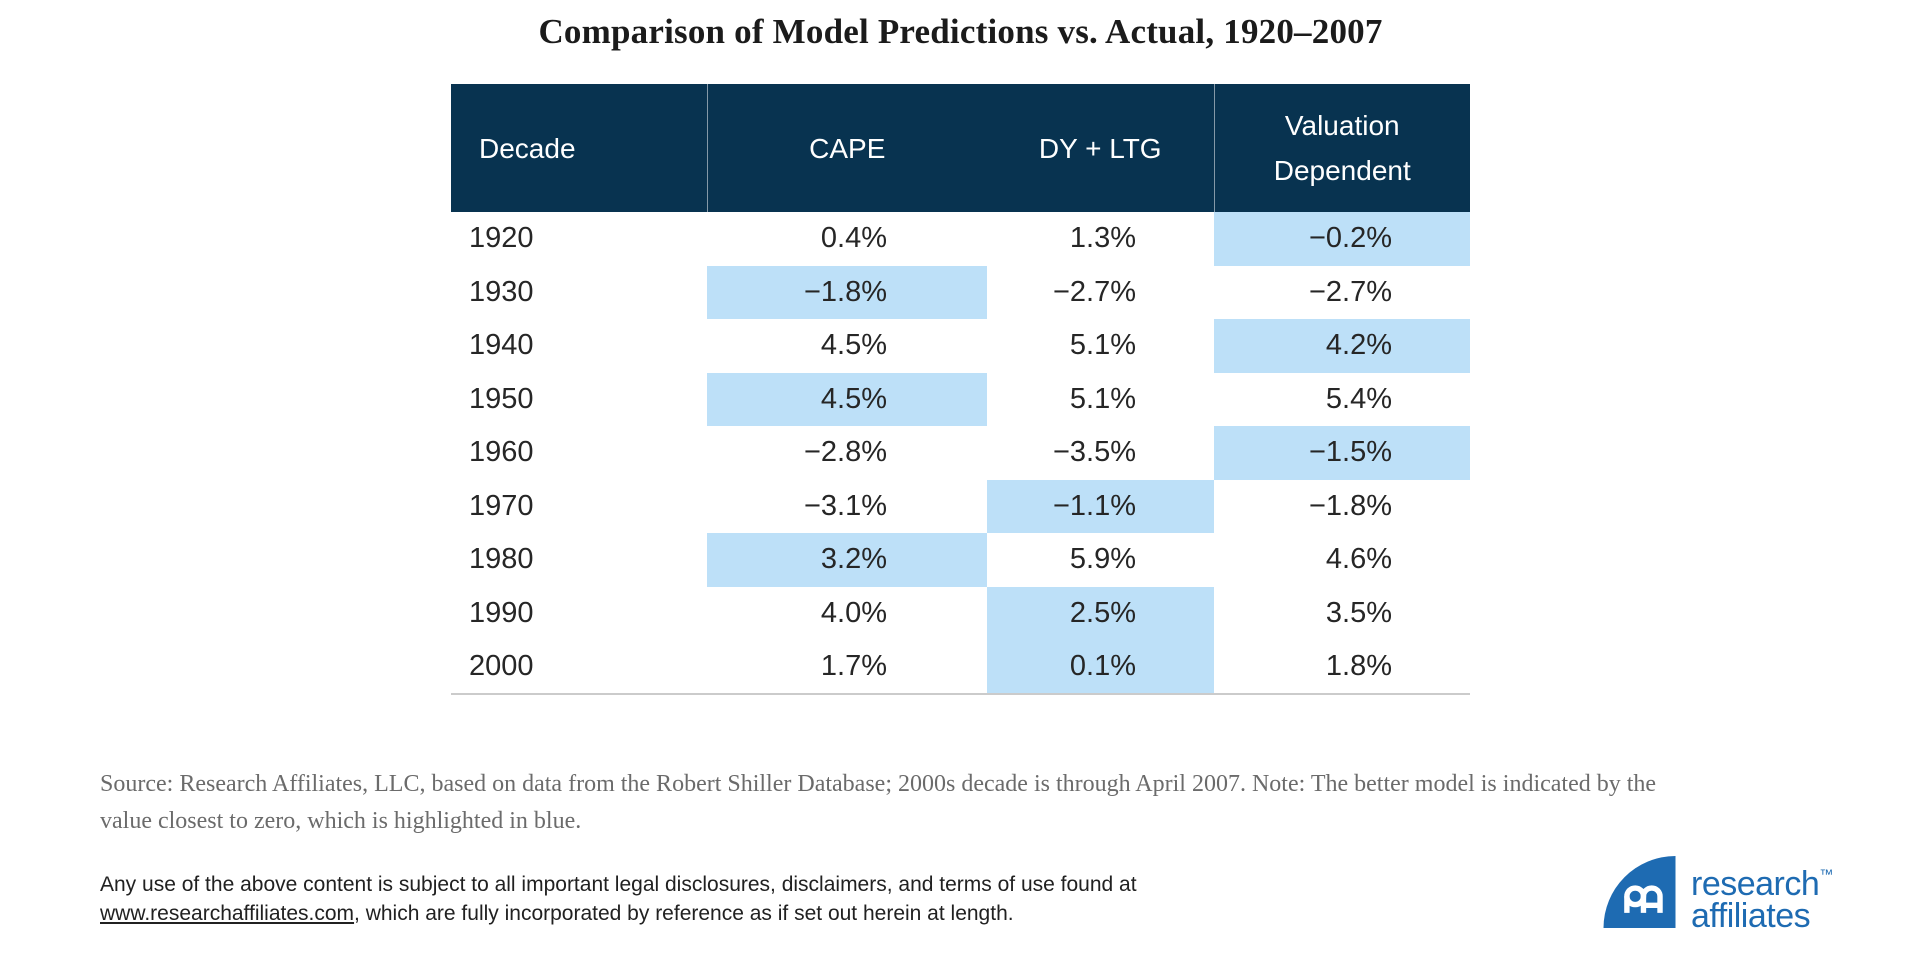 Image resolution: width=1920 pixels, height=955 pixels. What do you see at coordinates (1342, 453) in the screenshot?
I see `valuation-dependent-value-cell-highlighted: −1.5%` at bounding box center [1342, 453].